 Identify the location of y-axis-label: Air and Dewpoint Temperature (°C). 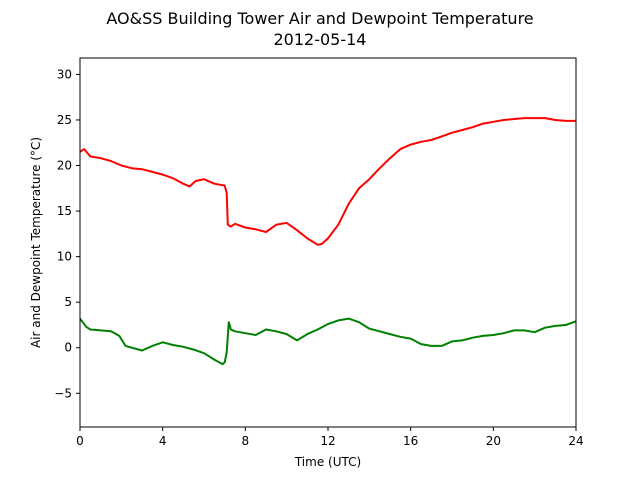
(36, 242).